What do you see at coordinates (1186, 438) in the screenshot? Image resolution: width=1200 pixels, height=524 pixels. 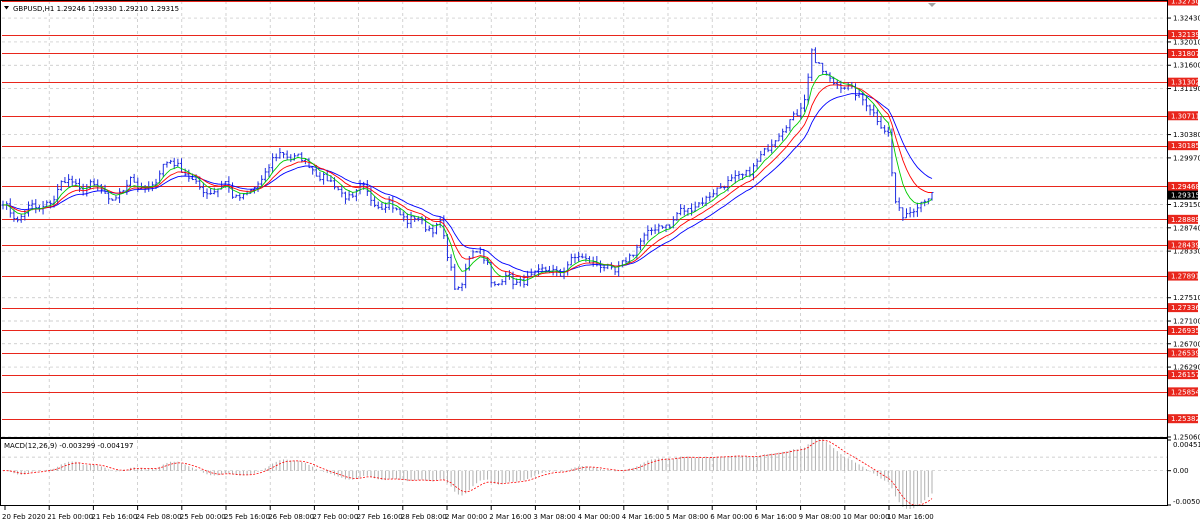 I see `price-tick-label: 1.25060` at bounding box center [1186, 438].